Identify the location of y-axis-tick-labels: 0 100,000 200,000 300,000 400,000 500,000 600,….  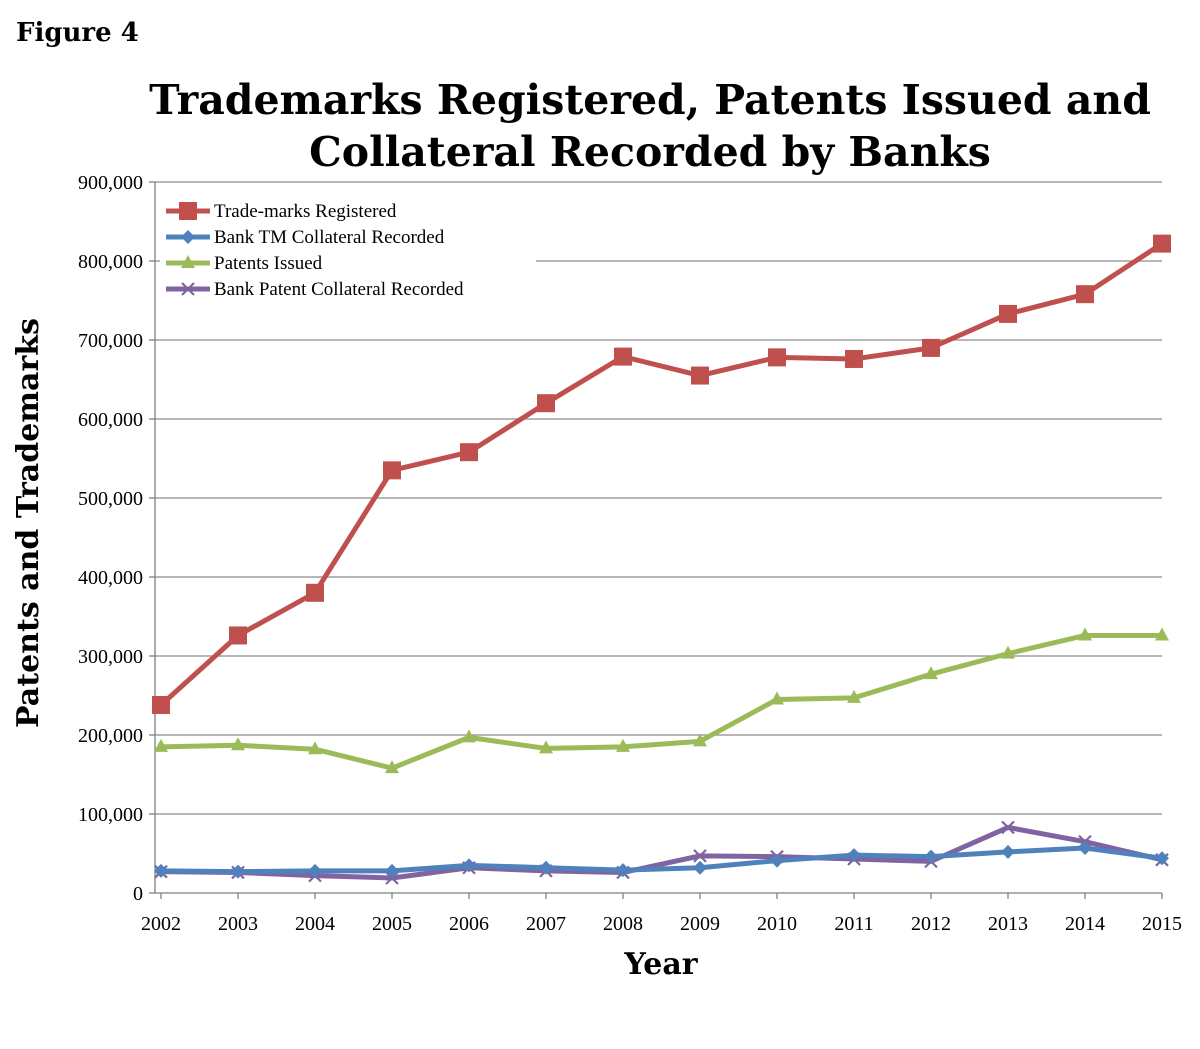
(110, 538).